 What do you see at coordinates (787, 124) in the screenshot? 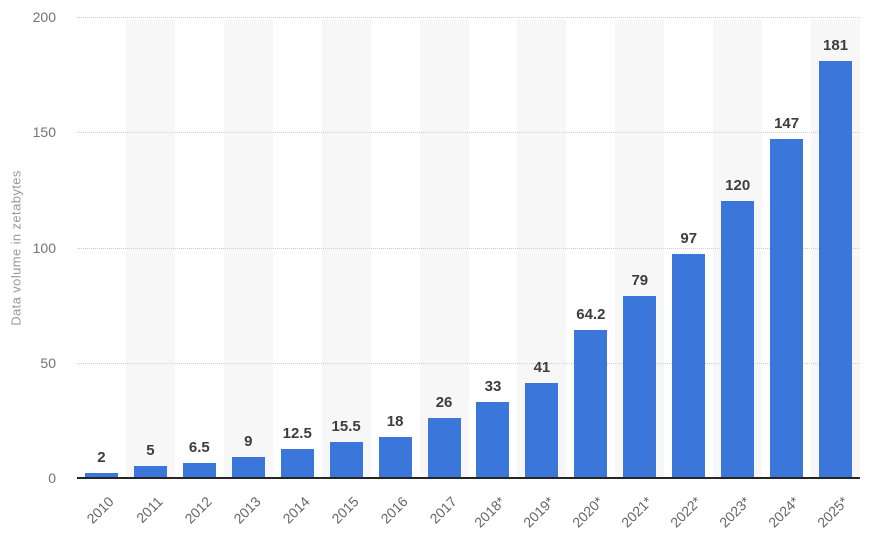
I see `bar-value-label: 147` at bounding box center [787, 124].